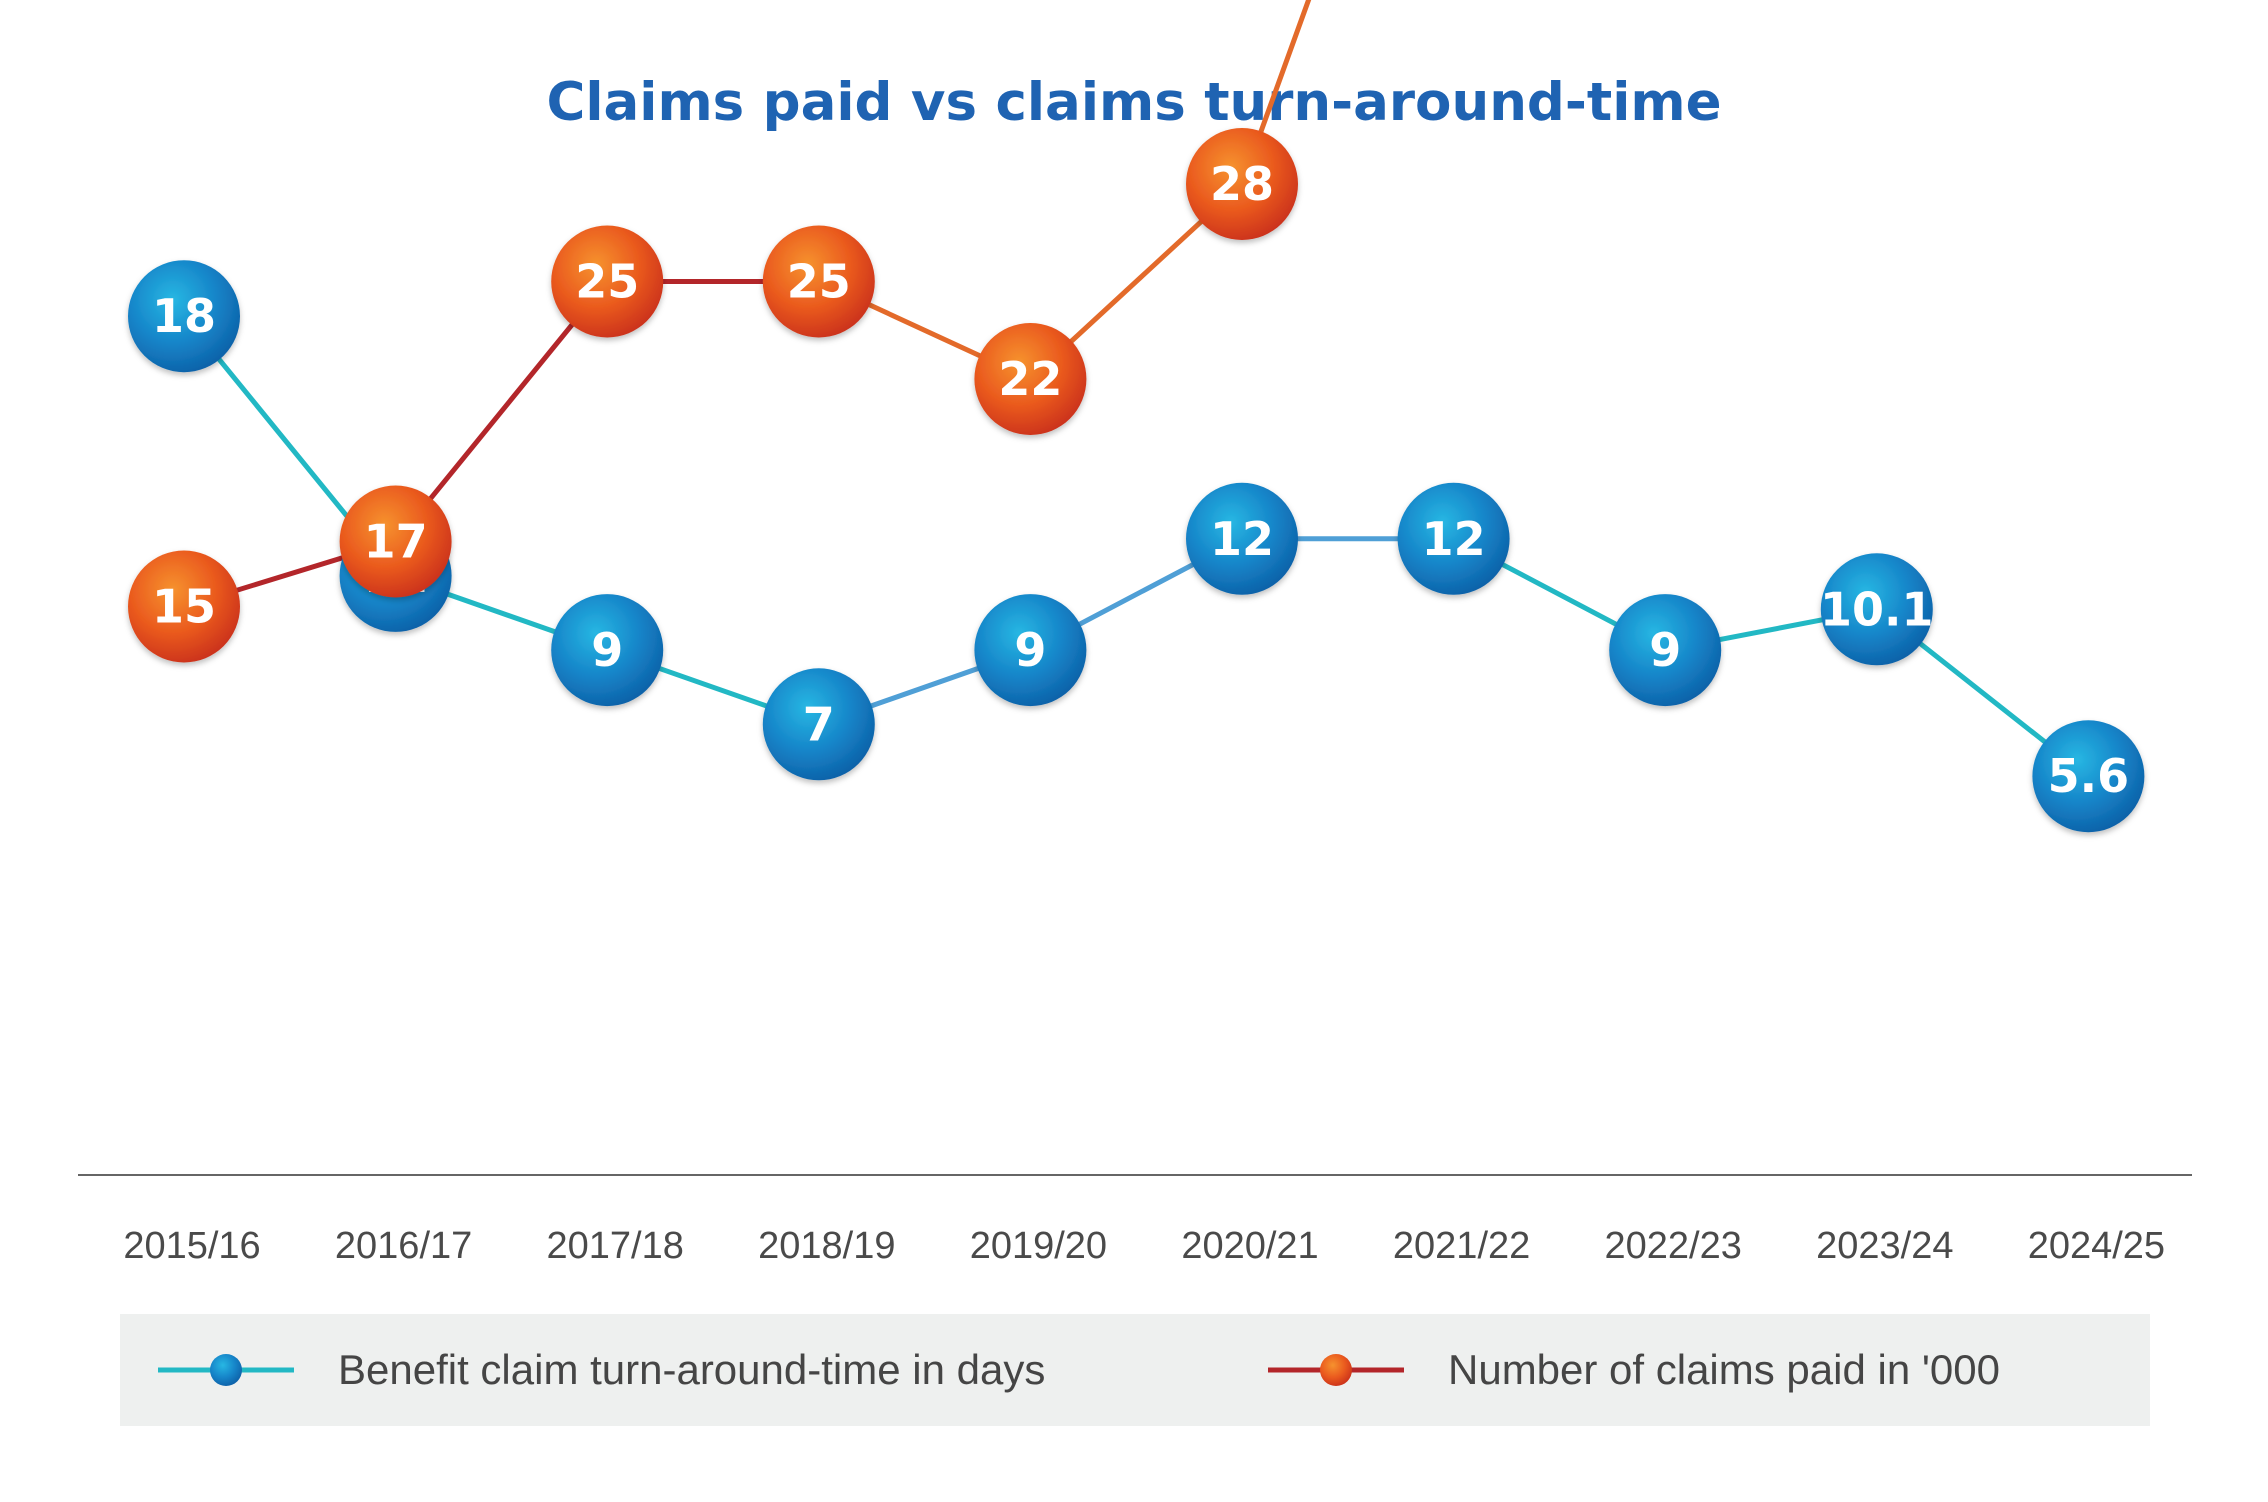 This screenshot has width=2268, height=1502. I want to click on turnaround-data-label: 7, so click(819, 724).